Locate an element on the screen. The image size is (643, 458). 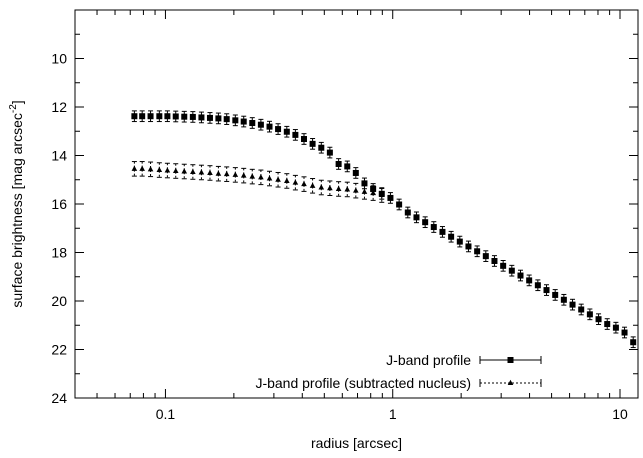
y-tick-label: 18 is located at coordinates (59, 253).